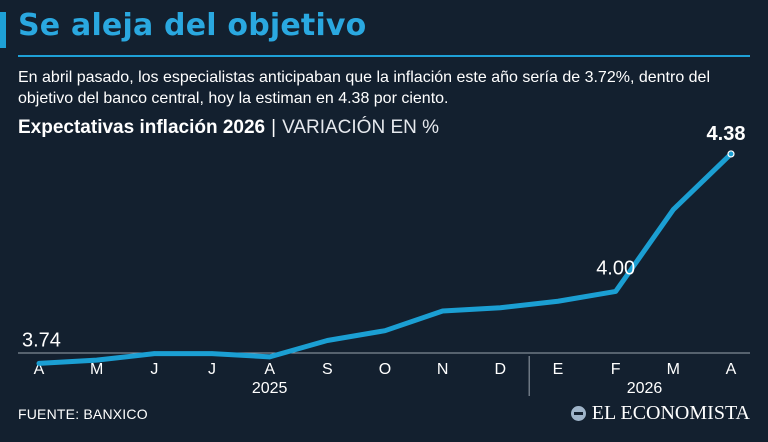 The image size is (768, 442). What do you see at coordinates (41, 340) in the screenshot?
I see `data-label: 3.74` at bounding box center [41, 340].